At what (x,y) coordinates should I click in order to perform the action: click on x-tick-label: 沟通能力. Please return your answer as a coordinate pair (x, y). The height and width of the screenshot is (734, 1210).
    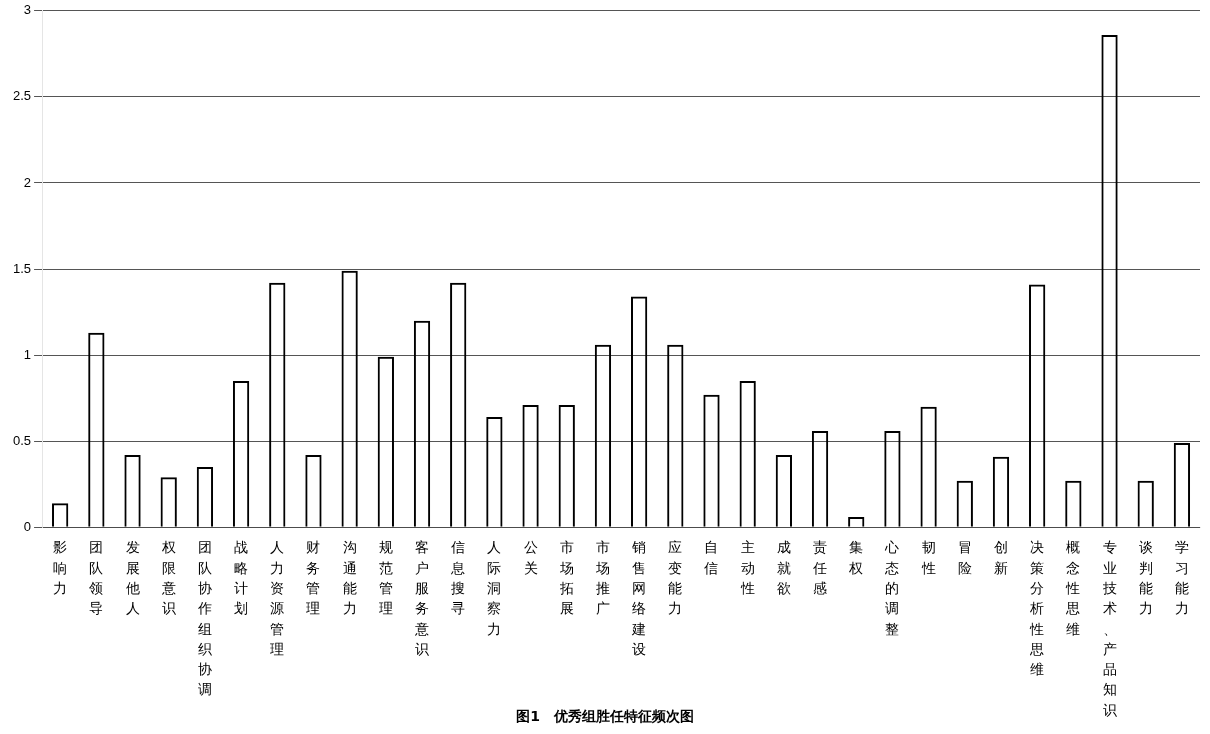
    Looking at the image, I should click on (349, 578).